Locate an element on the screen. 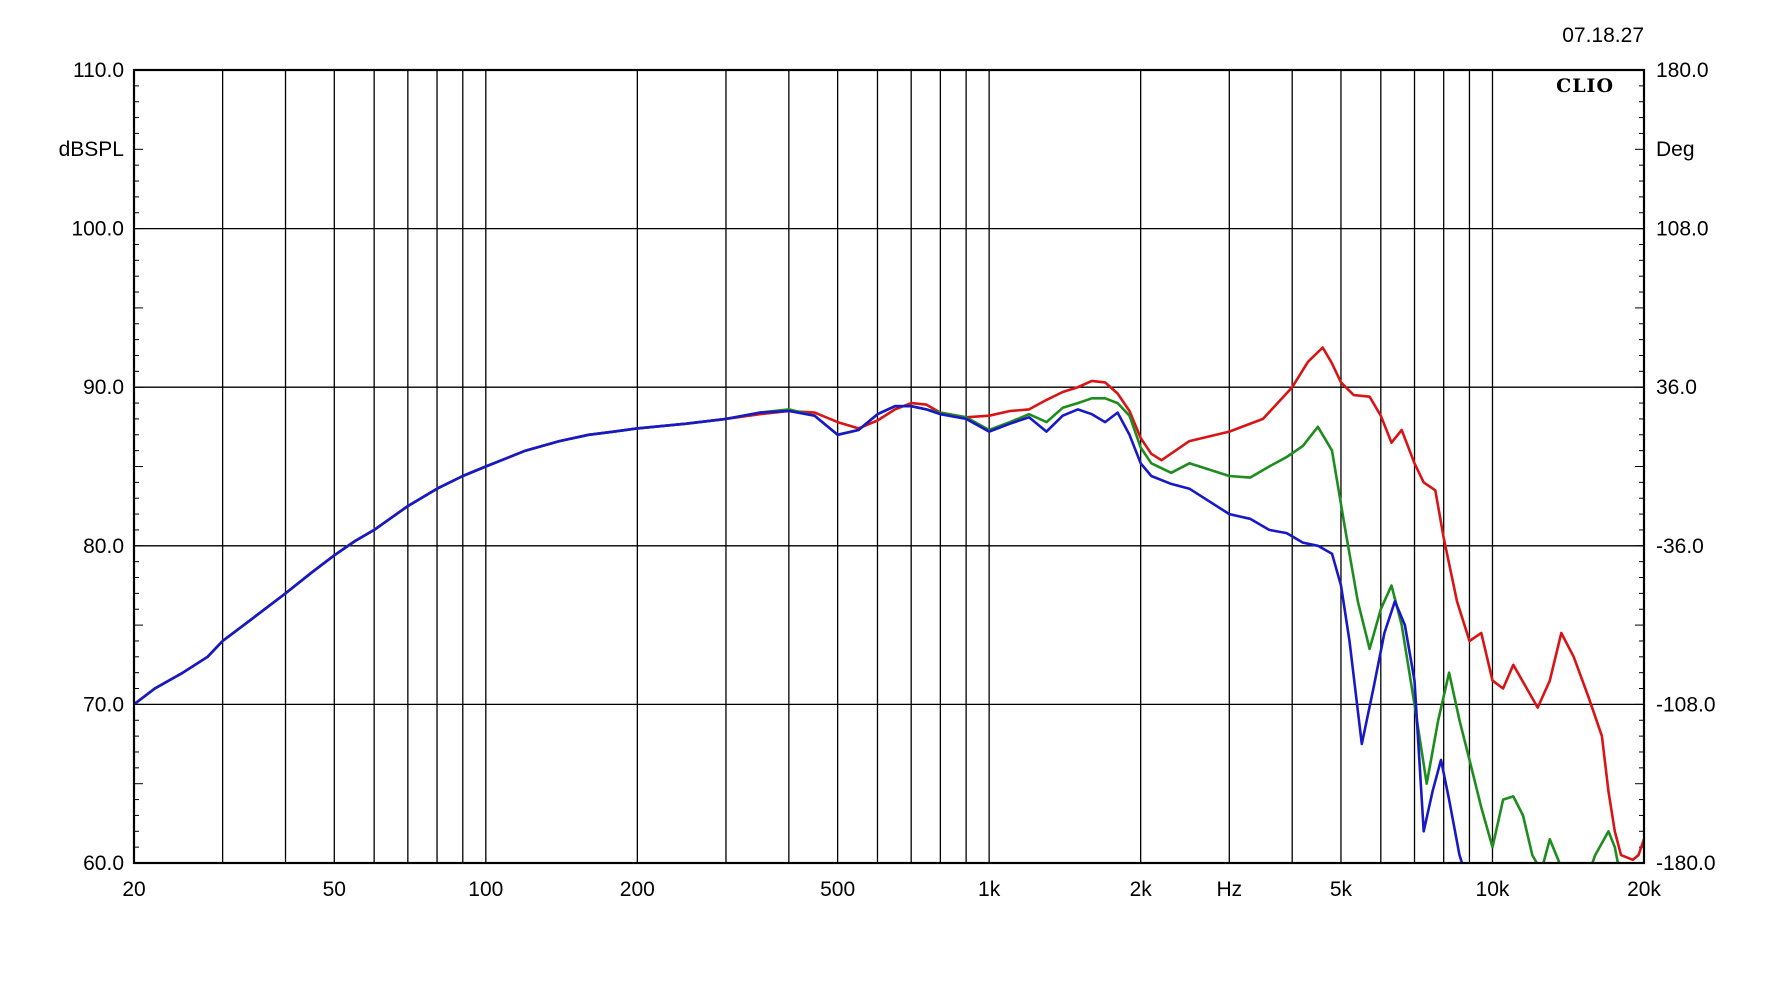 The image size is (1772, 1006). x-axis-unit: Hz is located at coordinates (1229, 889).